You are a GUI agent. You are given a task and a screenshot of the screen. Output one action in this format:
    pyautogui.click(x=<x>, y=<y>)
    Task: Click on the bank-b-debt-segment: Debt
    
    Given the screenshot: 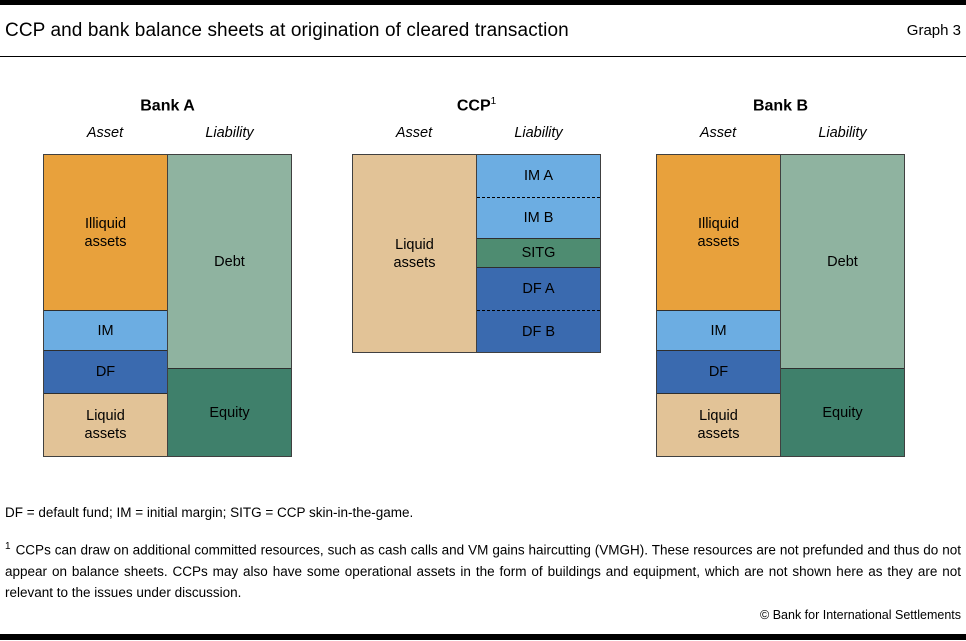 What is the action you would take?
    pyautogui.click(x=842, y=262)
    